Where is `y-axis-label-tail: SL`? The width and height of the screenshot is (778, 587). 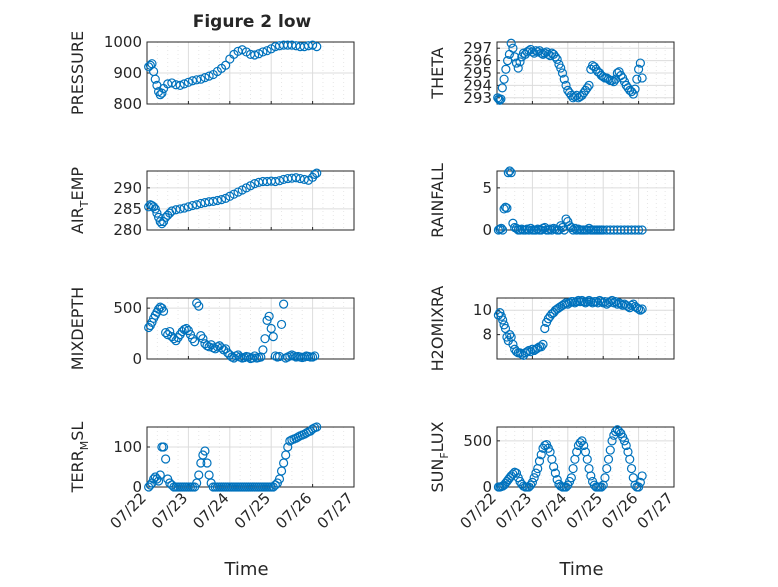
y-axis-label-tail: SL is located at coordinates (77, 431).